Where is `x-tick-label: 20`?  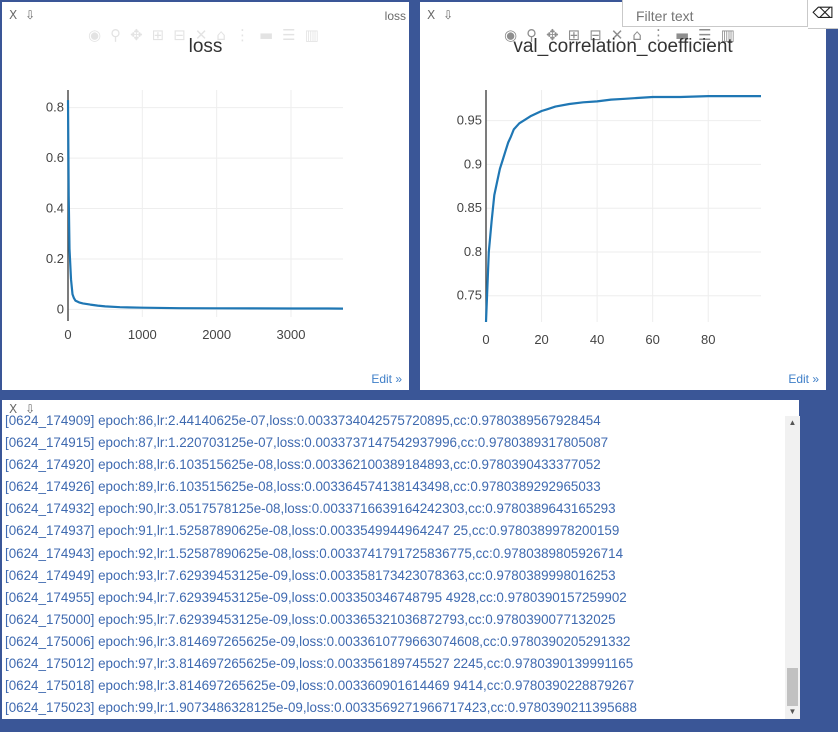
x-tick-label: 20 is located at coordinates (541, 339).